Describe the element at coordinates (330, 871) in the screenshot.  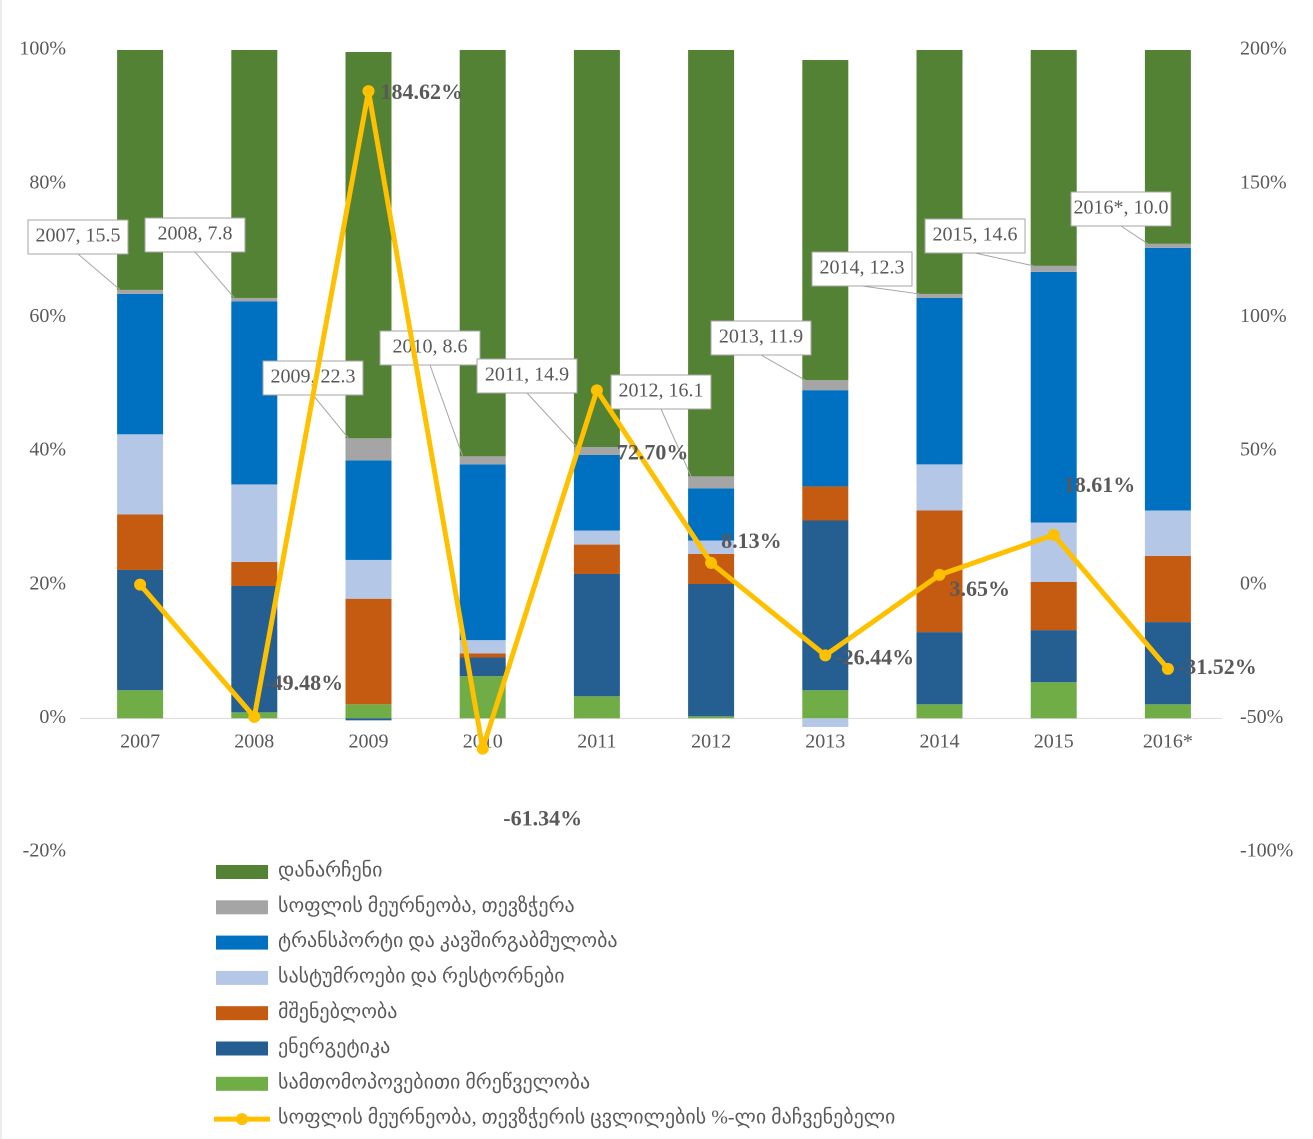
I see `legend-label: დანარჩენი` at that location.